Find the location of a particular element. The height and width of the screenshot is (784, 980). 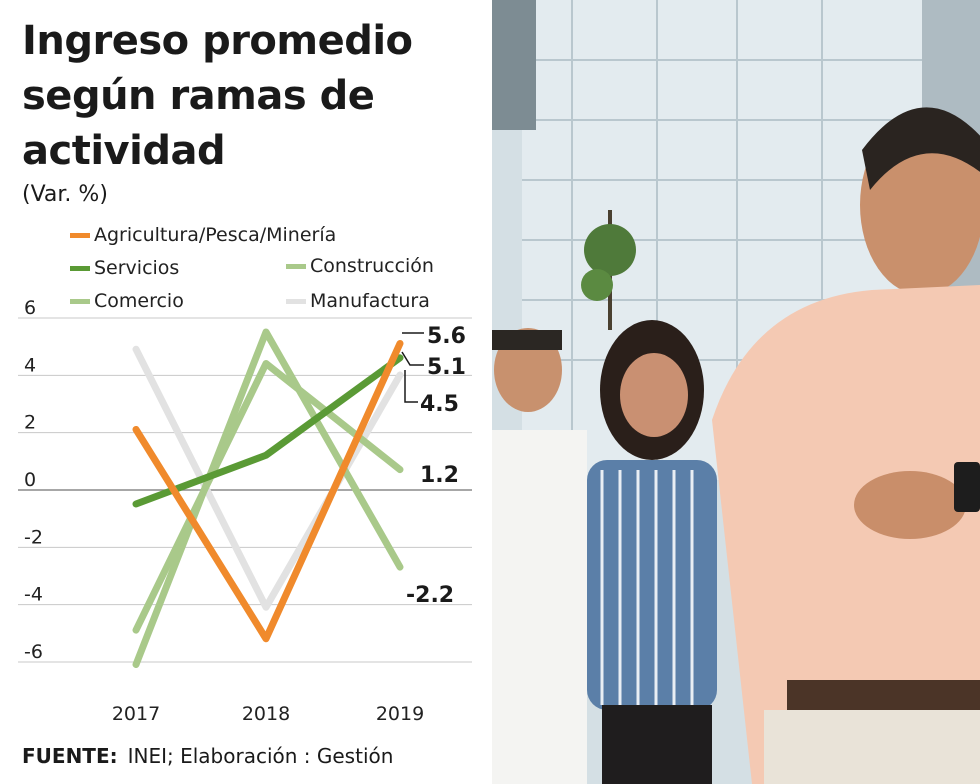

source-text: INEI; Elaboración : Gestión is located at coordinates (260, 756).